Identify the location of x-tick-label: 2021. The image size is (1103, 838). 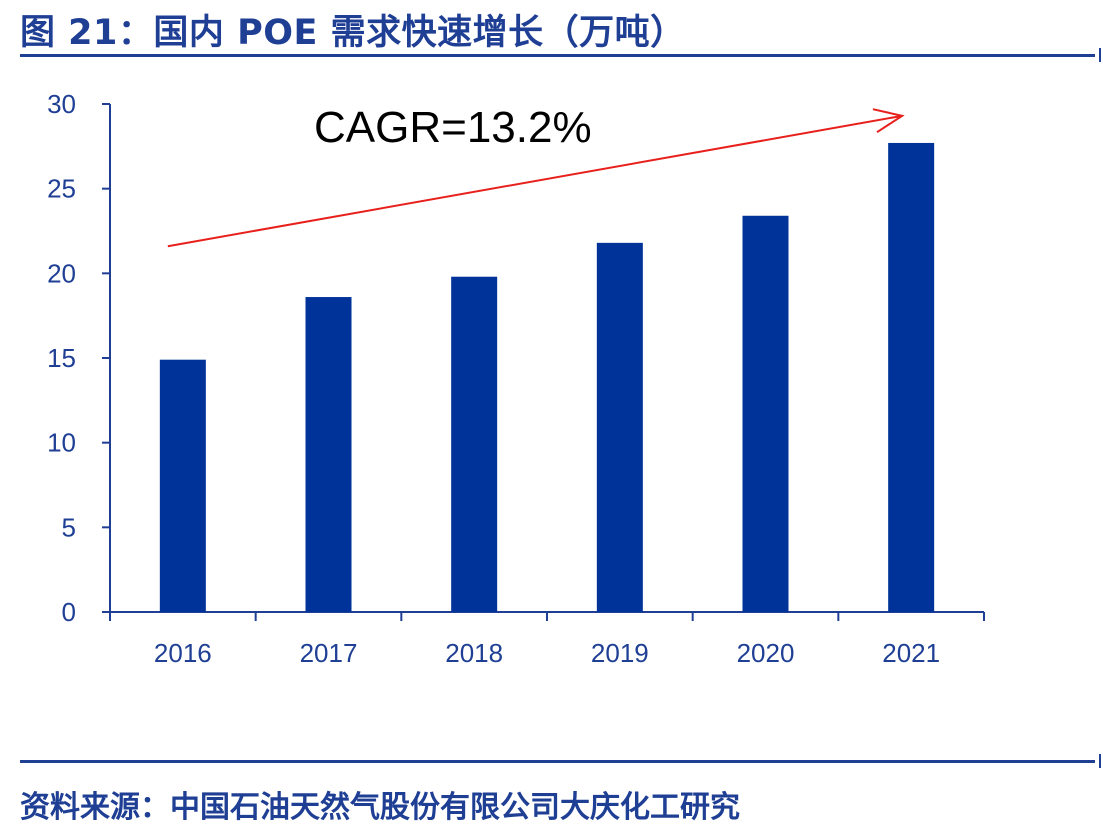
(911, 653).